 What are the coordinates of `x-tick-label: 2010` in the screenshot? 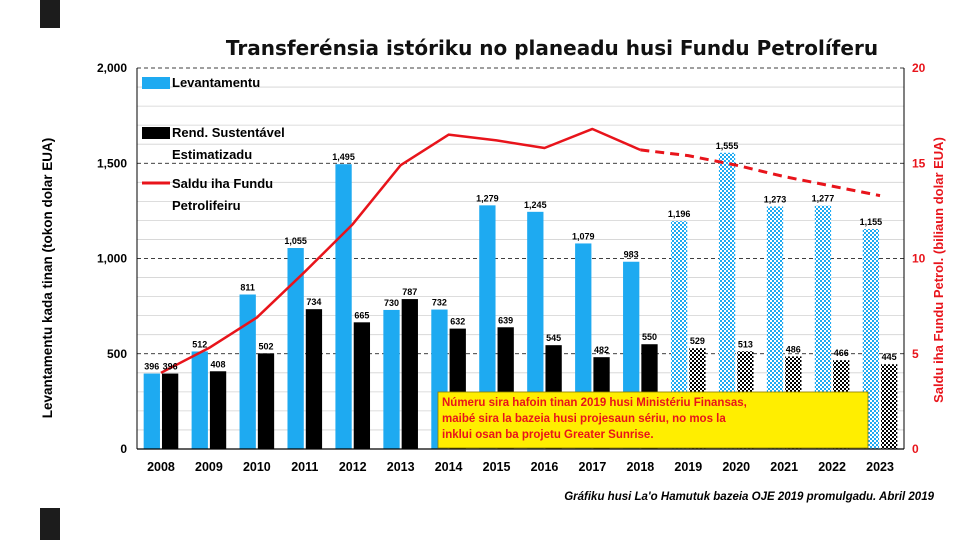 It's located at (257, 467).